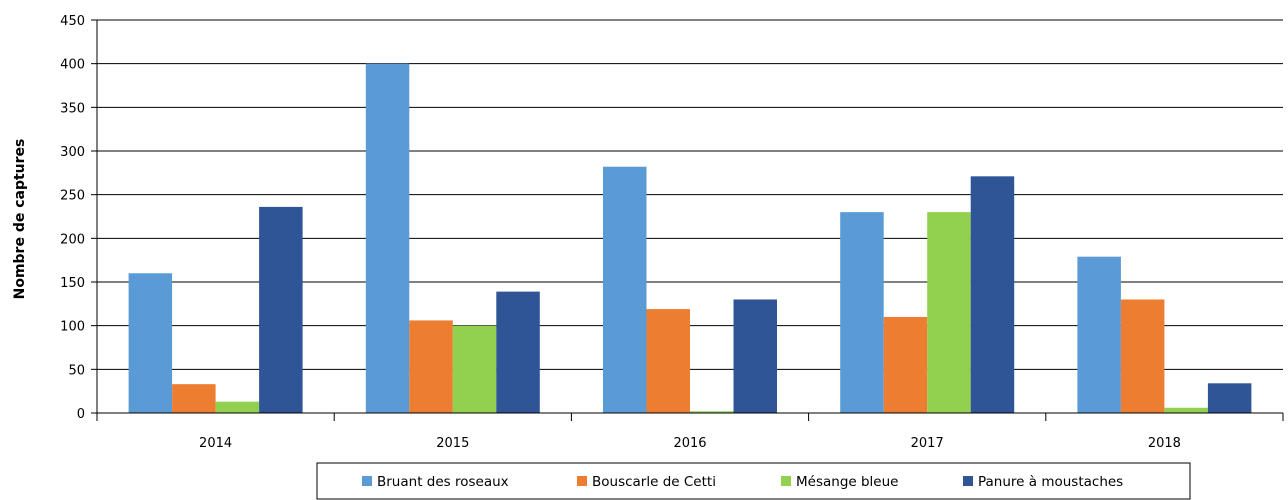  Describe the element at coordinates (72, 21) in the screenshot. I see `y-tick-label: 450` at that location.